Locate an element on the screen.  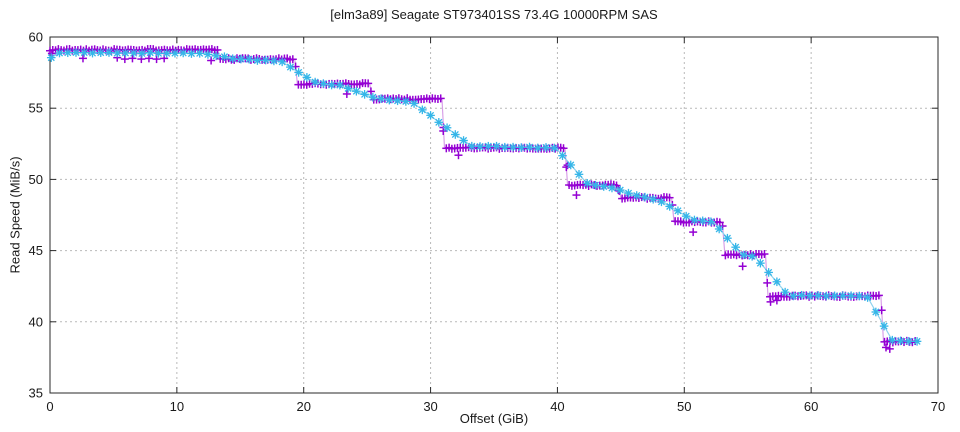
x-tick-label: 60 is located at coordinates (811, 406).